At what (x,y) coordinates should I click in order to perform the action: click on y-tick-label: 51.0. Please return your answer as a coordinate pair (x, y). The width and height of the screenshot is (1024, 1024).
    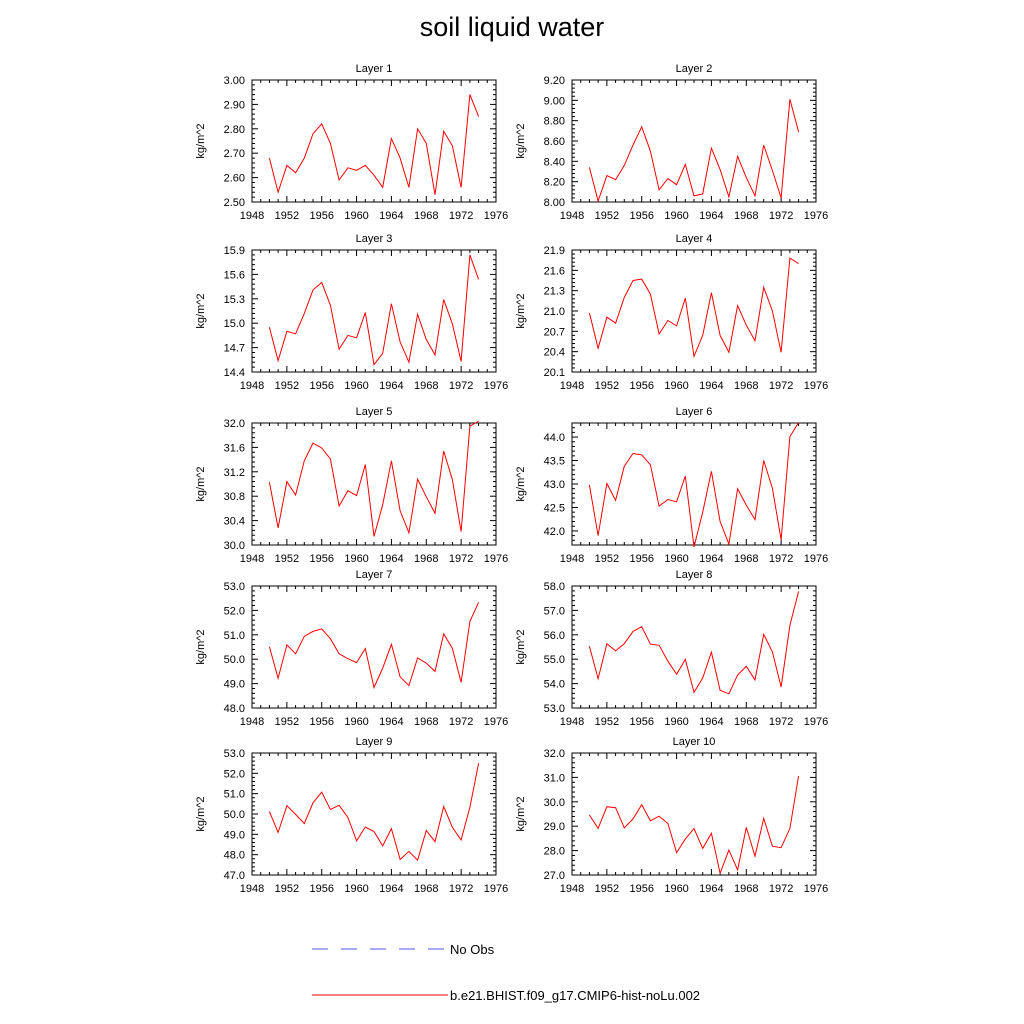
    Looking at the image, I should click on (234, 795).